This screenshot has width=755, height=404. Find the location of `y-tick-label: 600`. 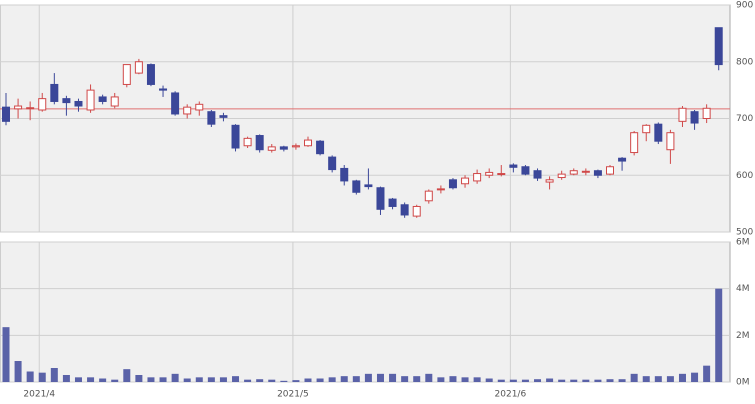

y-tick-label: 600 is located at coordinates (744, 176).